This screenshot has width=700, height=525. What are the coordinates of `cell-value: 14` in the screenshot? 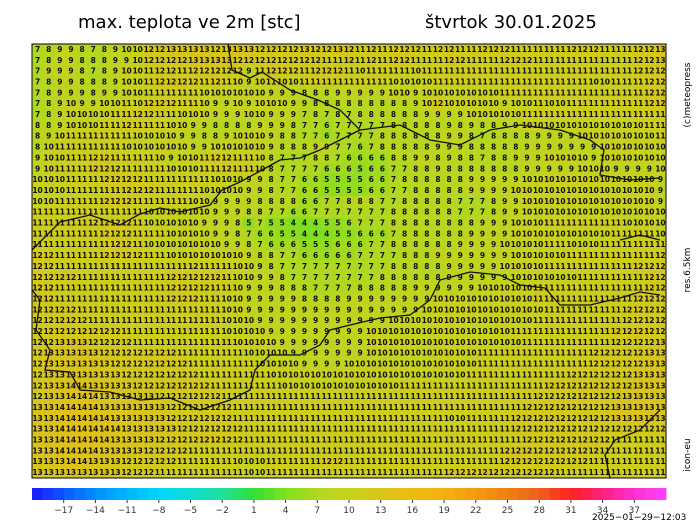 It's located at (93, 407).